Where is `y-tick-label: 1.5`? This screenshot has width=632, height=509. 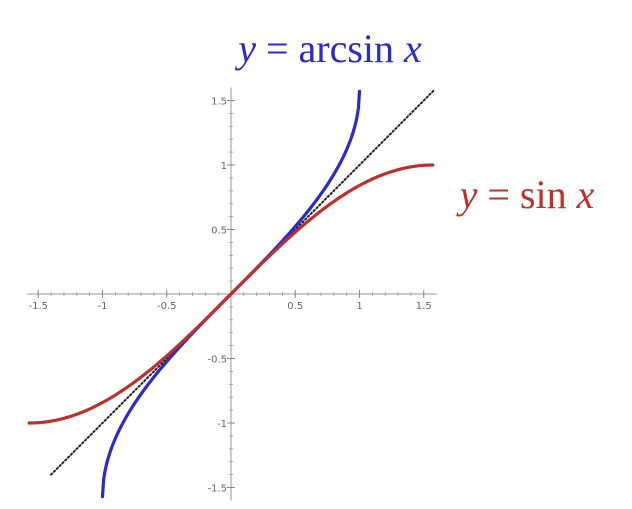 y-tick-label: 1.5 is located at coordinates (219, 102).